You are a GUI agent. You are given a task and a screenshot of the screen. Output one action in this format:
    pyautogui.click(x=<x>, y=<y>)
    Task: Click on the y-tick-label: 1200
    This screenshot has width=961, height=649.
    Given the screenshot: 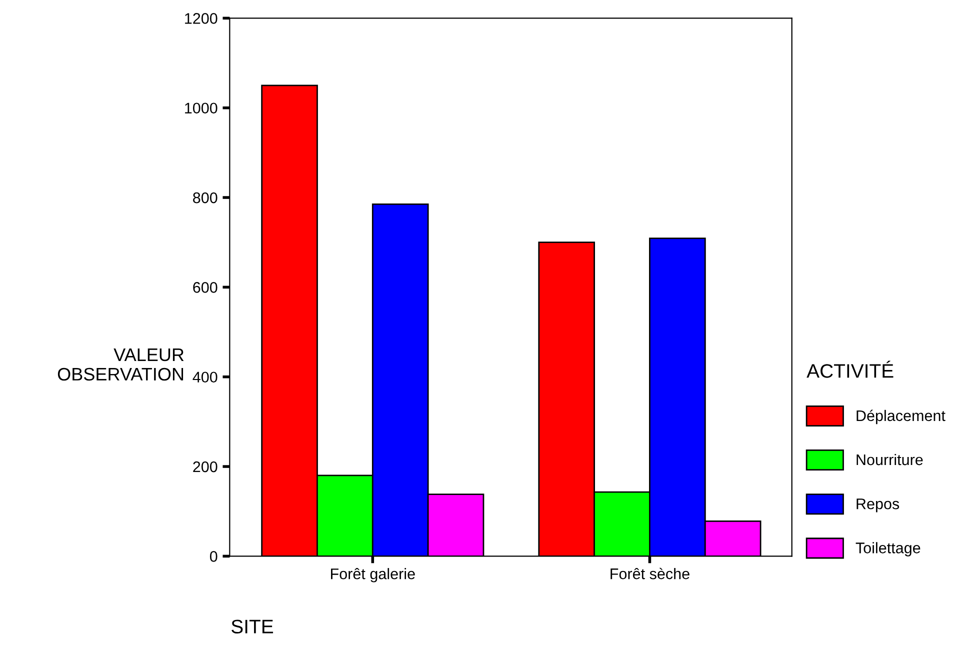 What is the action you would take?
    pyautogui.click(x=201, y=18)
    